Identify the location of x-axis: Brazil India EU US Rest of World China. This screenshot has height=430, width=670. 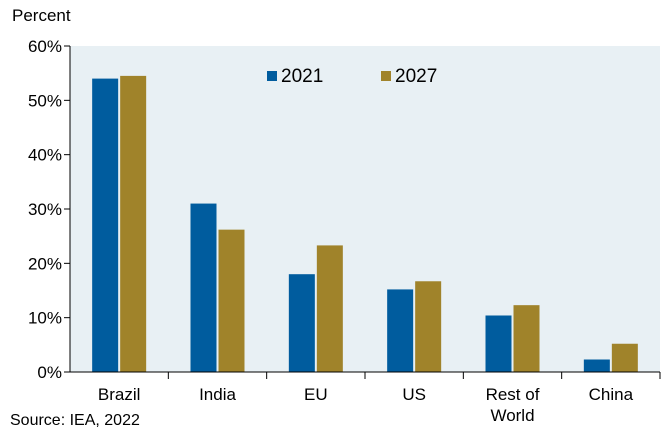
(365, 398).